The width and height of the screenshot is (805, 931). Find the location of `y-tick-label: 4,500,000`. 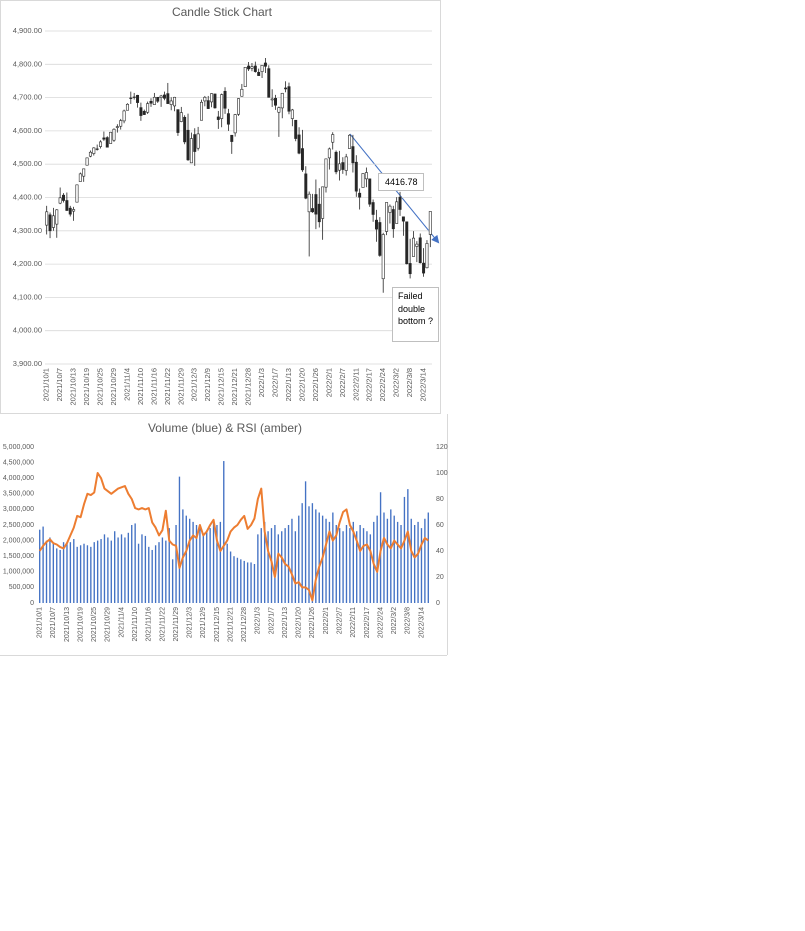

y-tick-label: 4,500,000 is located at coordinates (18, 462).